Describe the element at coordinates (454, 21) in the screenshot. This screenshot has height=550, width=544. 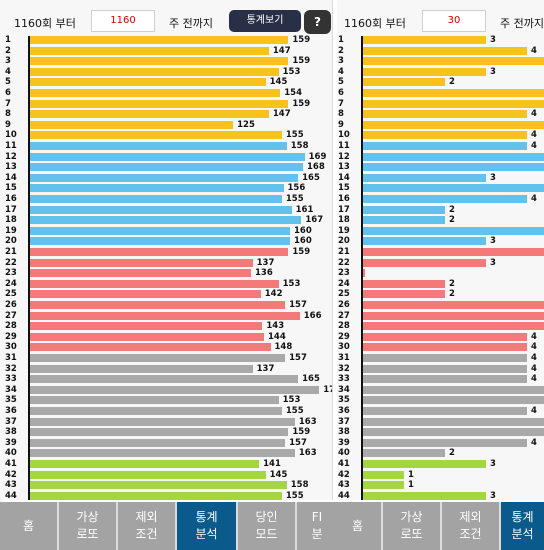
I see `weeks-input: 30` at that location.